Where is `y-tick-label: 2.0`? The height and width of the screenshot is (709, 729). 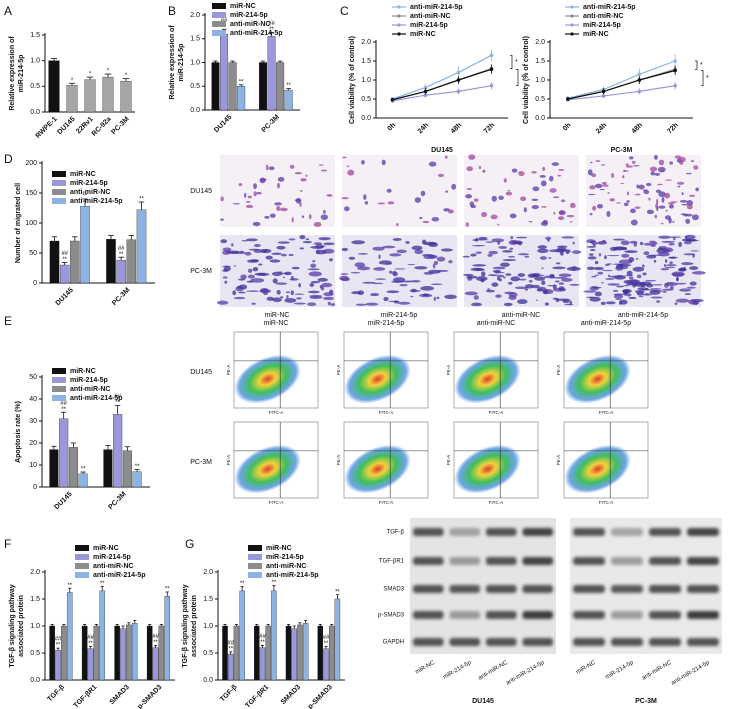 y-tick-label: 2.0 is located at coordinates (540, 42).